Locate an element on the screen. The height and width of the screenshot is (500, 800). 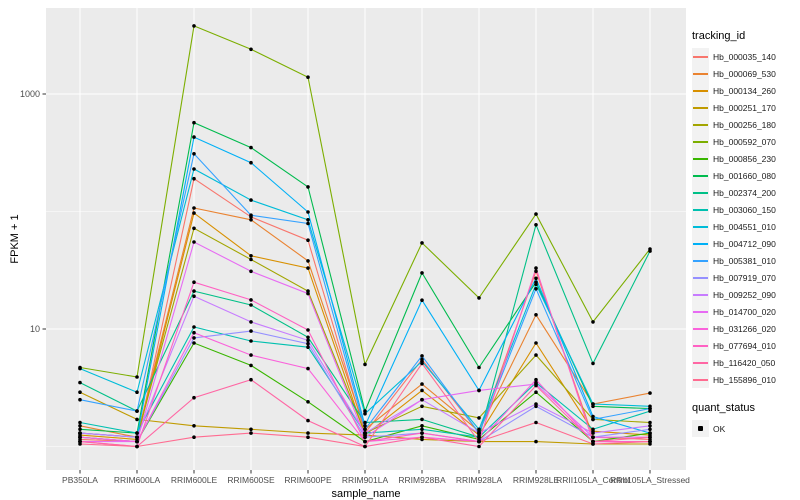
y-tick-label: 1000 is located at coordinates (30, 94).